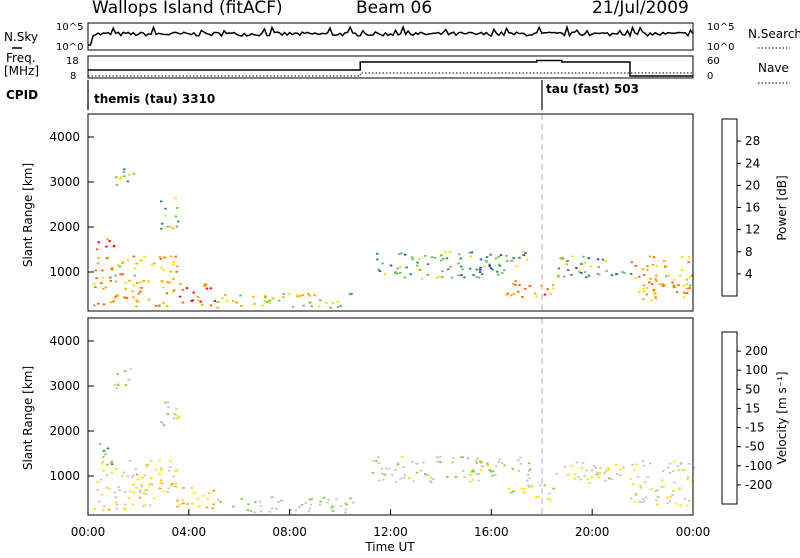 This screenshot has height=558, width=800. I want to click on power-colorbar-tick: 24, so click(752, 163).